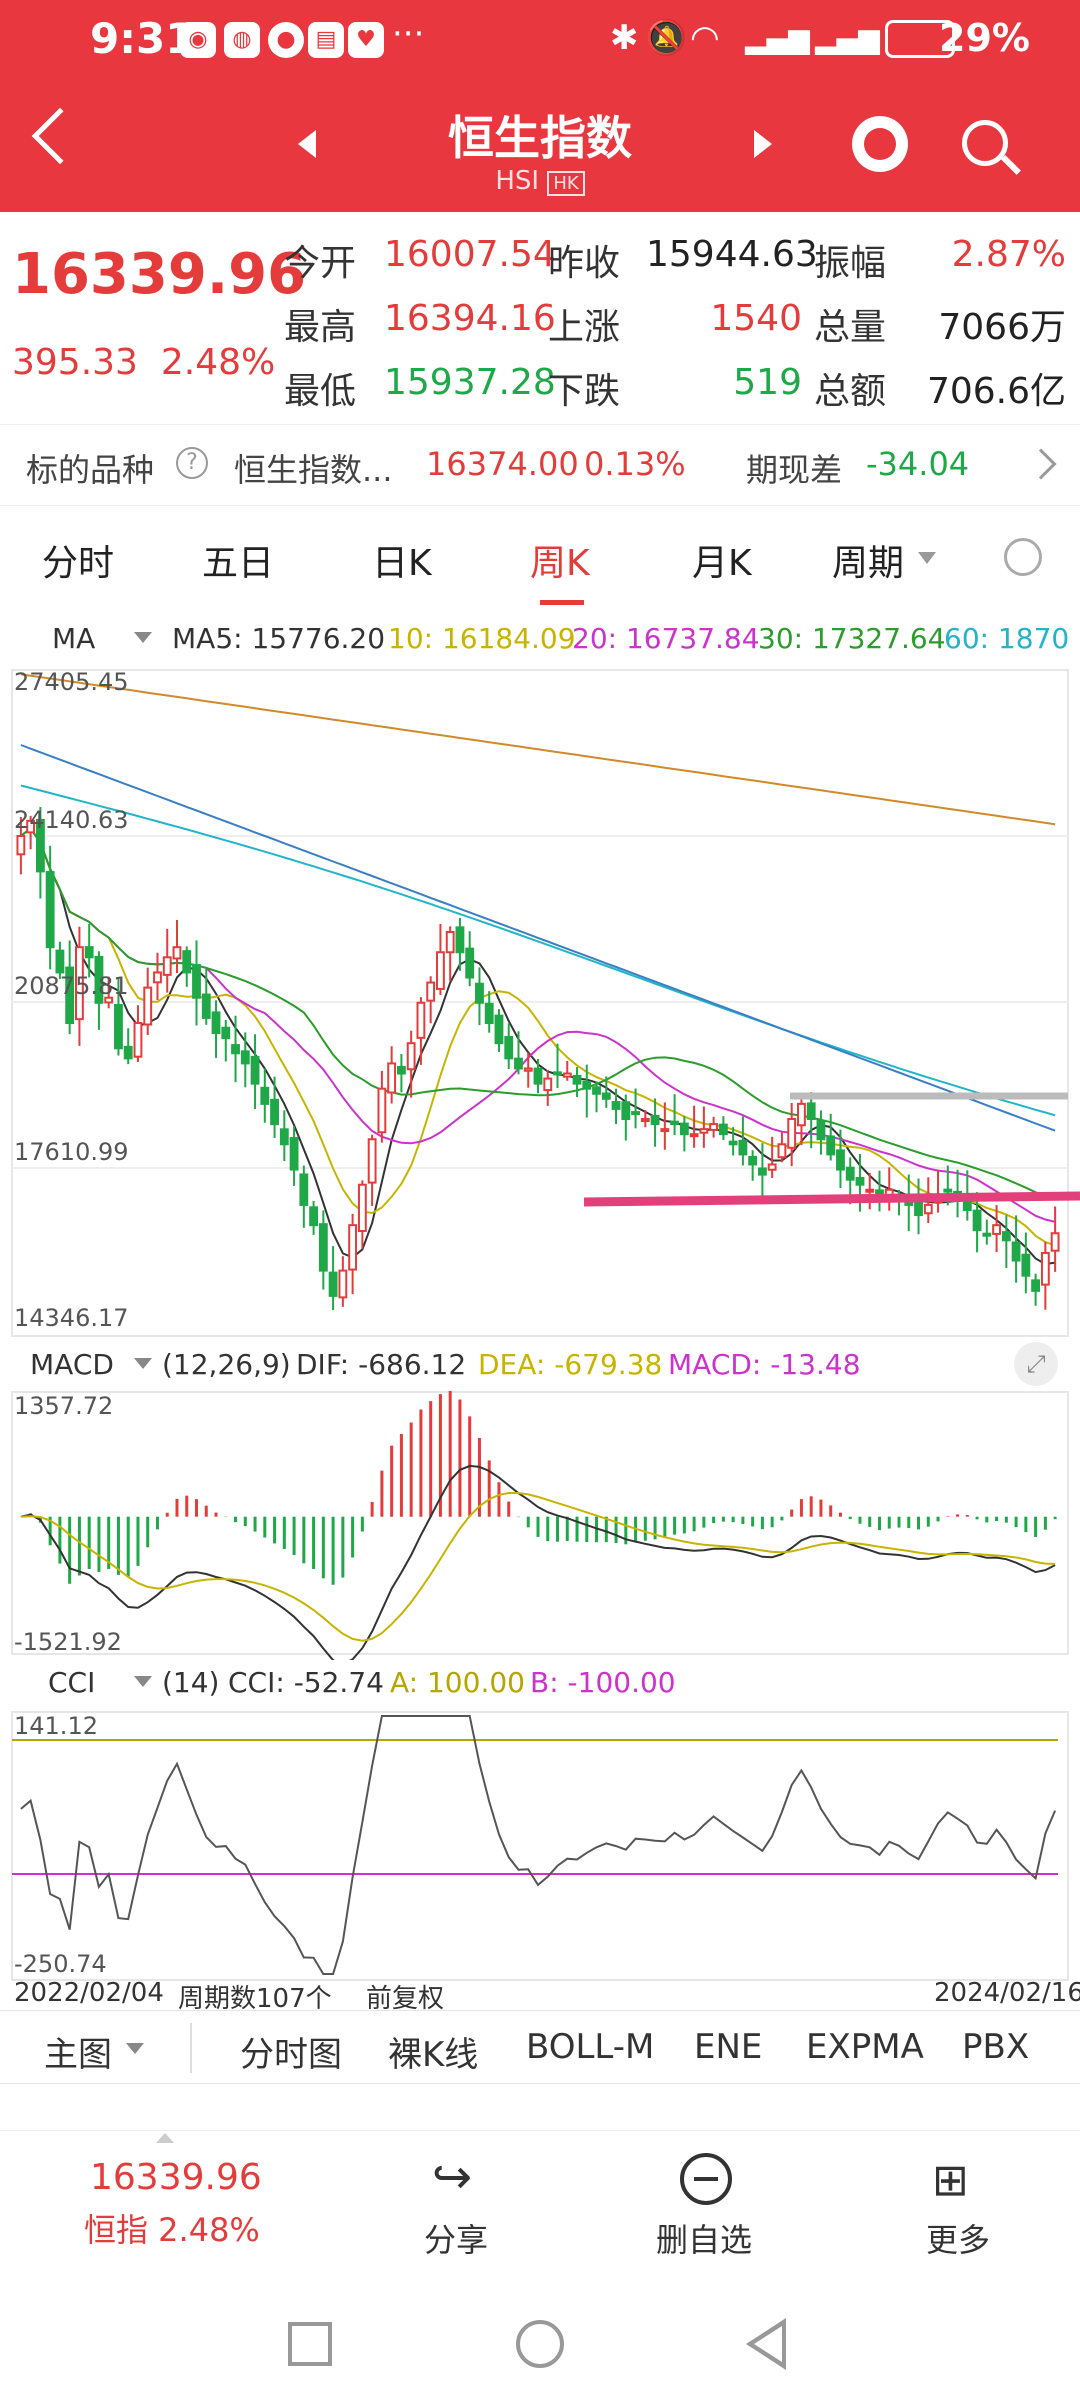  Describe the element at coordinates (74, 638) in the screenshot. I see `ma-name: MA` at that location.